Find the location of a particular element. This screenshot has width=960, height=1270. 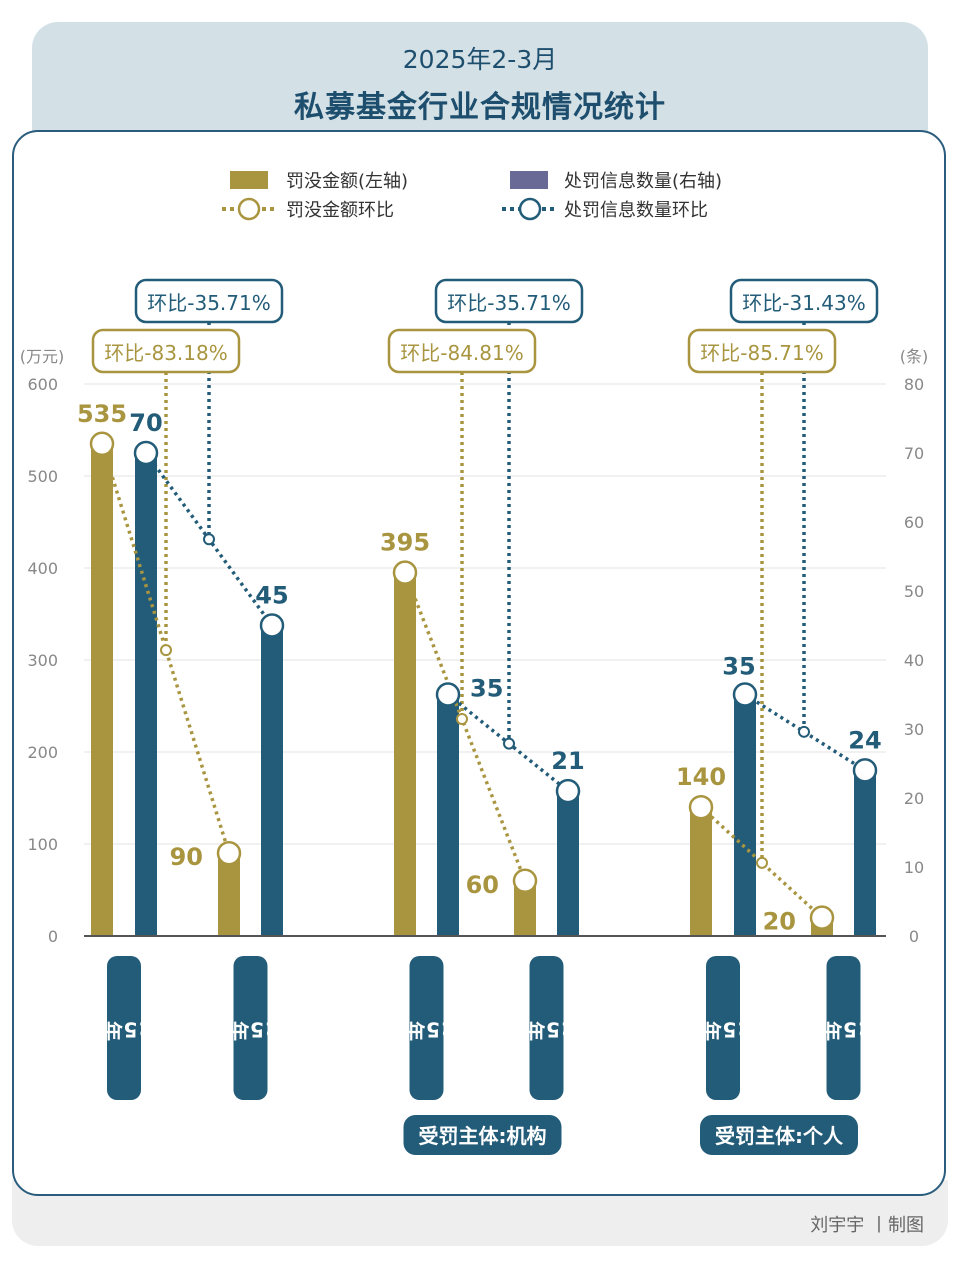

y-right-tick: 10 is located at coordinates (914, 867).